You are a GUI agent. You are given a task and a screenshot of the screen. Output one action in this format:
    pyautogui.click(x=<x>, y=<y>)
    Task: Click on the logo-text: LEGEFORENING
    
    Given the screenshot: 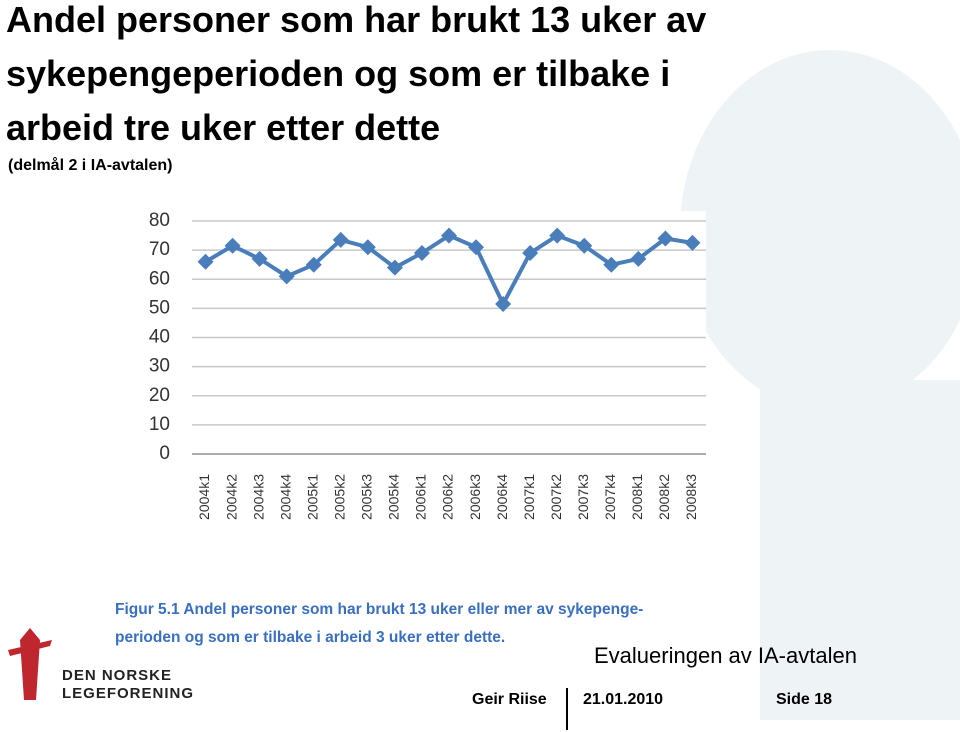 What is the action you would take?
    pyautogui.click(x=128, y=693)
    